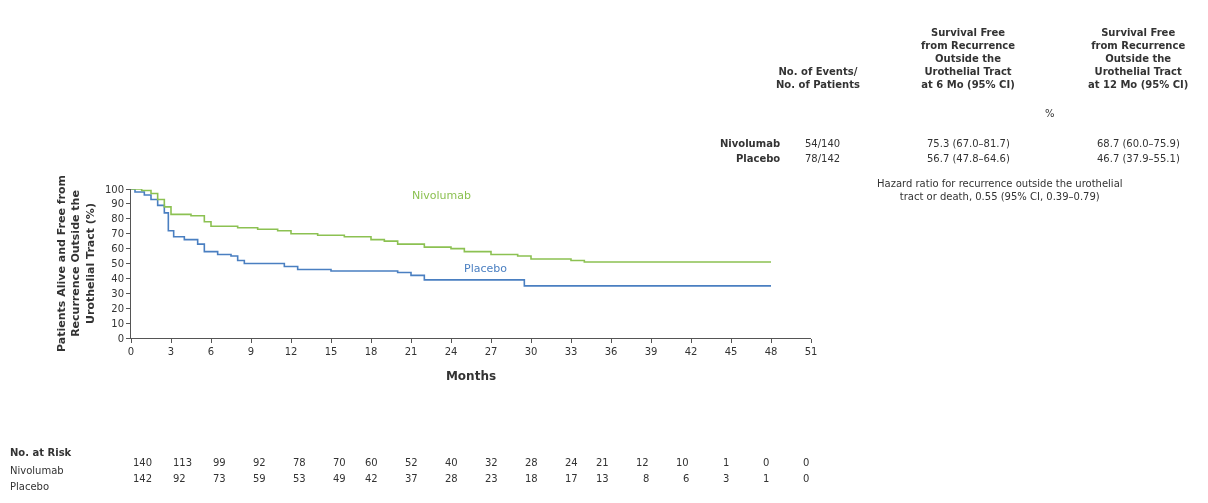 The width and height of the screenshot is (1208, 503). Describe the element at coordinates (486, 268) in the screenshot. I see `series-label: Placebo` at that location.